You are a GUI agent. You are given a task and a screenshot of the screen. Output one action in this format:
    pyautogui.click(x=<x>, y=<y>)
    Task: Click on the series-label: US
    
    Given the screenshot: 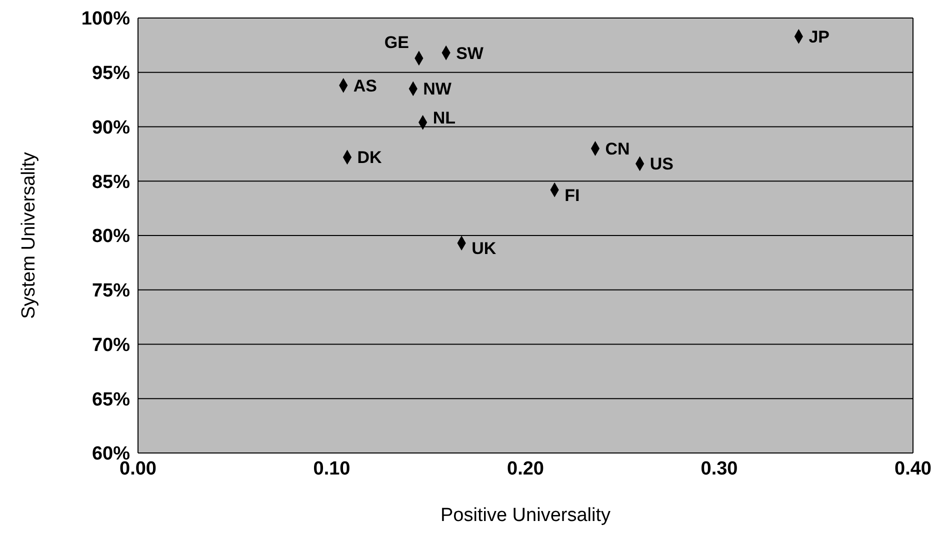 What is the action you would take?
    pyautogui.click(x=662, y=164)
    